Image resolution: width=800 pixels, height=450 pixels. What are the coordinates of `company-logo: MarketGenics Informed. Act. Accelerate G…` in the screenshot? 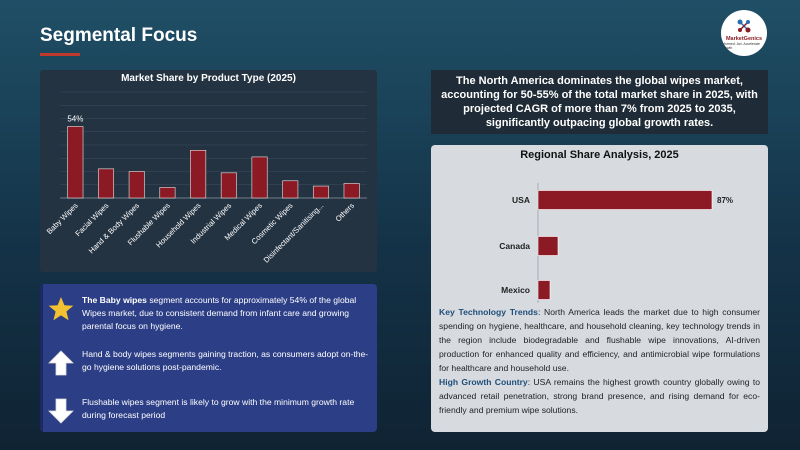 It's located at (744, 33).